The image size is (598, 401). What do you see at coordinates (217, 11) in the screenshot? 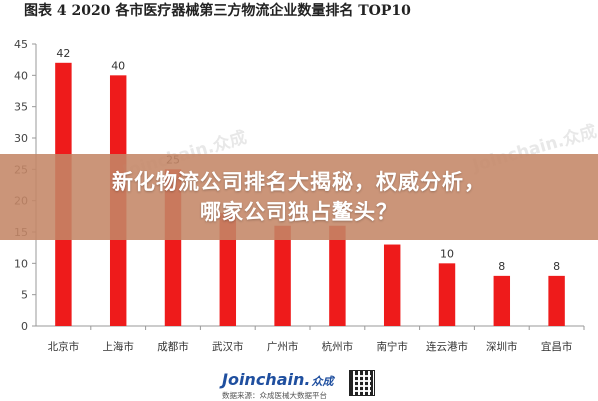
I see `chart-title: 图表 4 2020 各市医疗器械第三方物流企业数量排名 TOP10` at bounding box center [217, 11].